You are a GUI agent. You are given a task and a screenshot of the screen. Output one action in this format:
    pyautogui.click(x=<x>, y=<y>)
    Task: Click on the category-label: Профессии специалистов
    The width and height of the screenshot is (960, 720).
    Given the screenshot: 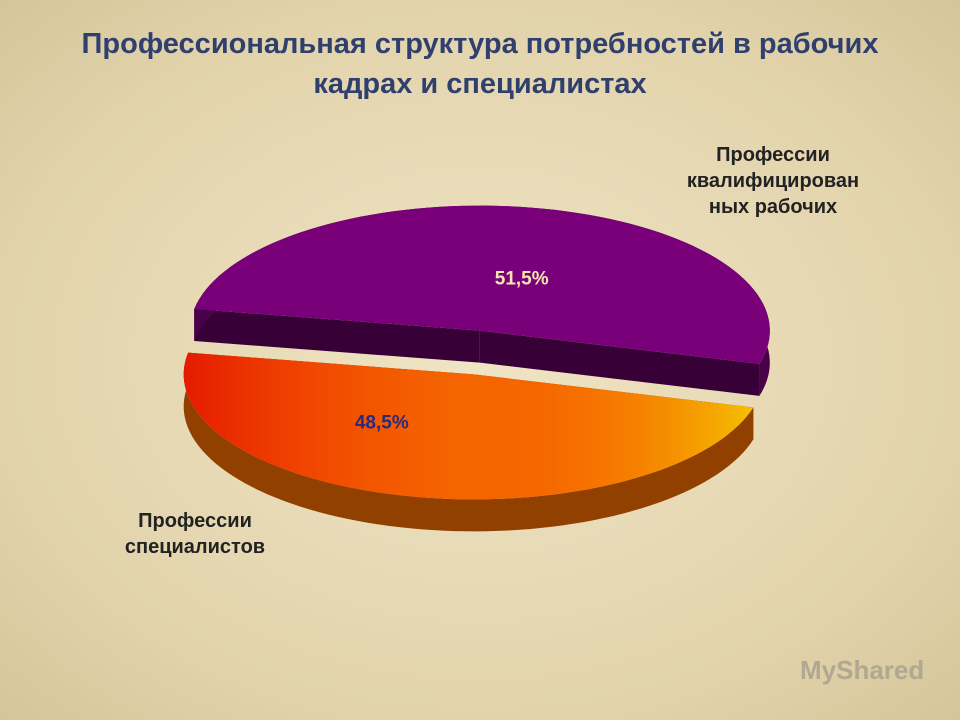 What is the action you would take?
    pyautogui.click(x=195, y=534)
    